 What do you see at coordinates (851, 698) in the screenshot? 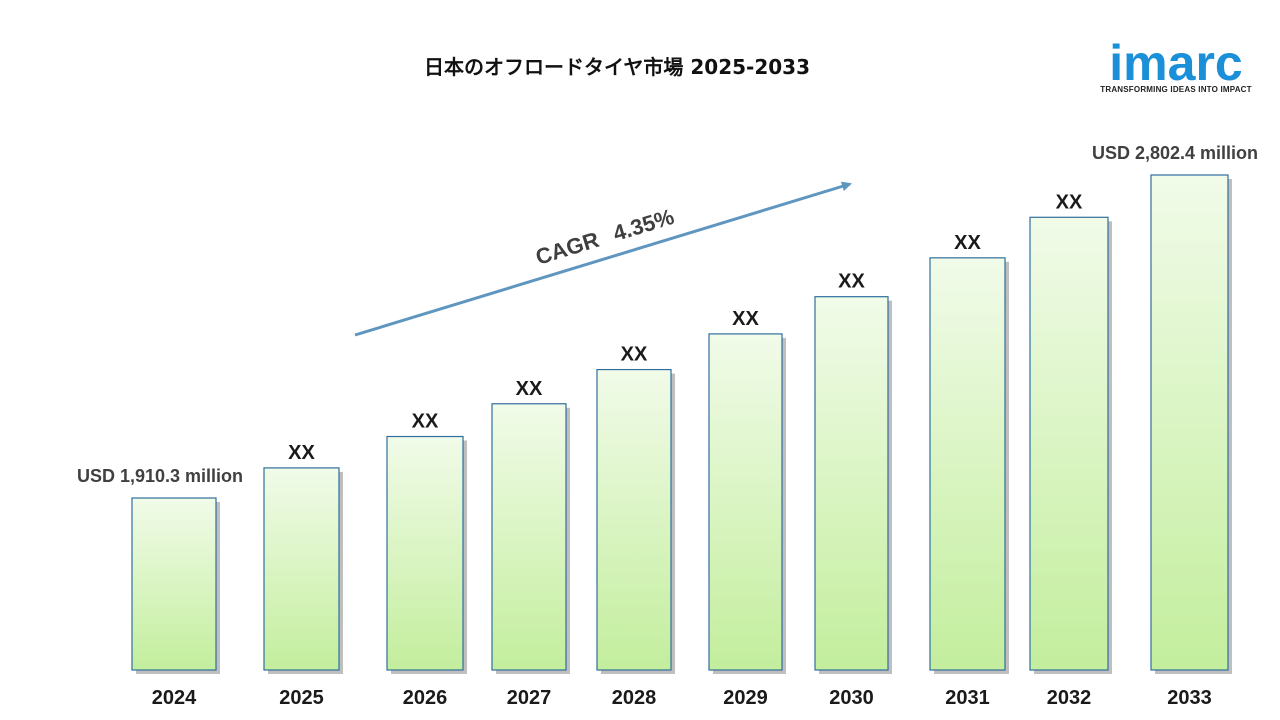
I see `year-label-2030: 2030` at bounding box center [851, 698].